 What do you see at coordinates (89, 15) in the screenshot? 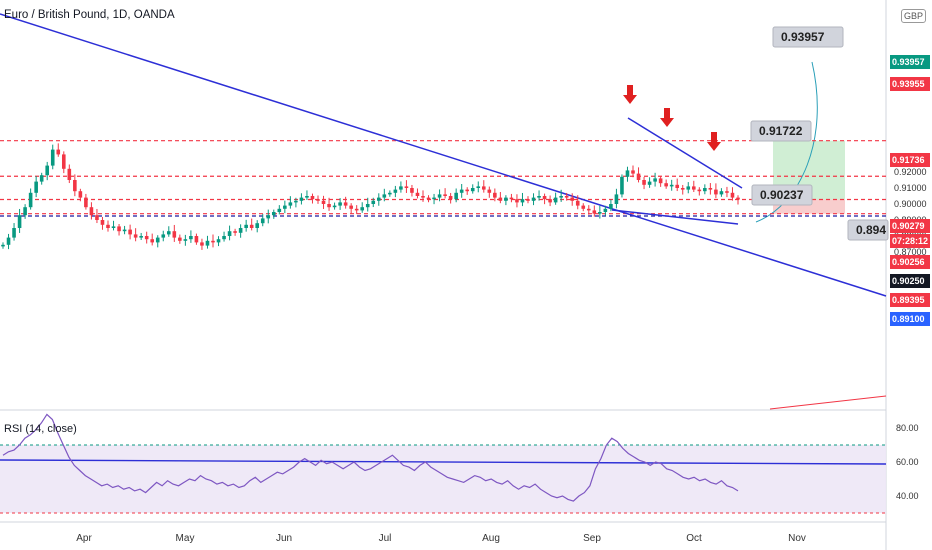
I see `chart-title: Euro / British Pound, 1D, OANDA` at bounding box center [89, 15].